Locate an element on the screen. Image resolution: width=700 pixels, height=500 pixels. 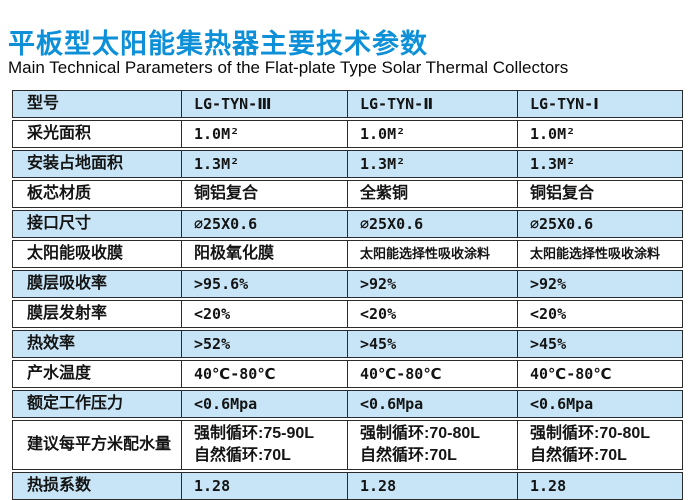
table-row: 采光面积 1.0M² 1.0M² 1.0M² is located at coordinates (347, 134).